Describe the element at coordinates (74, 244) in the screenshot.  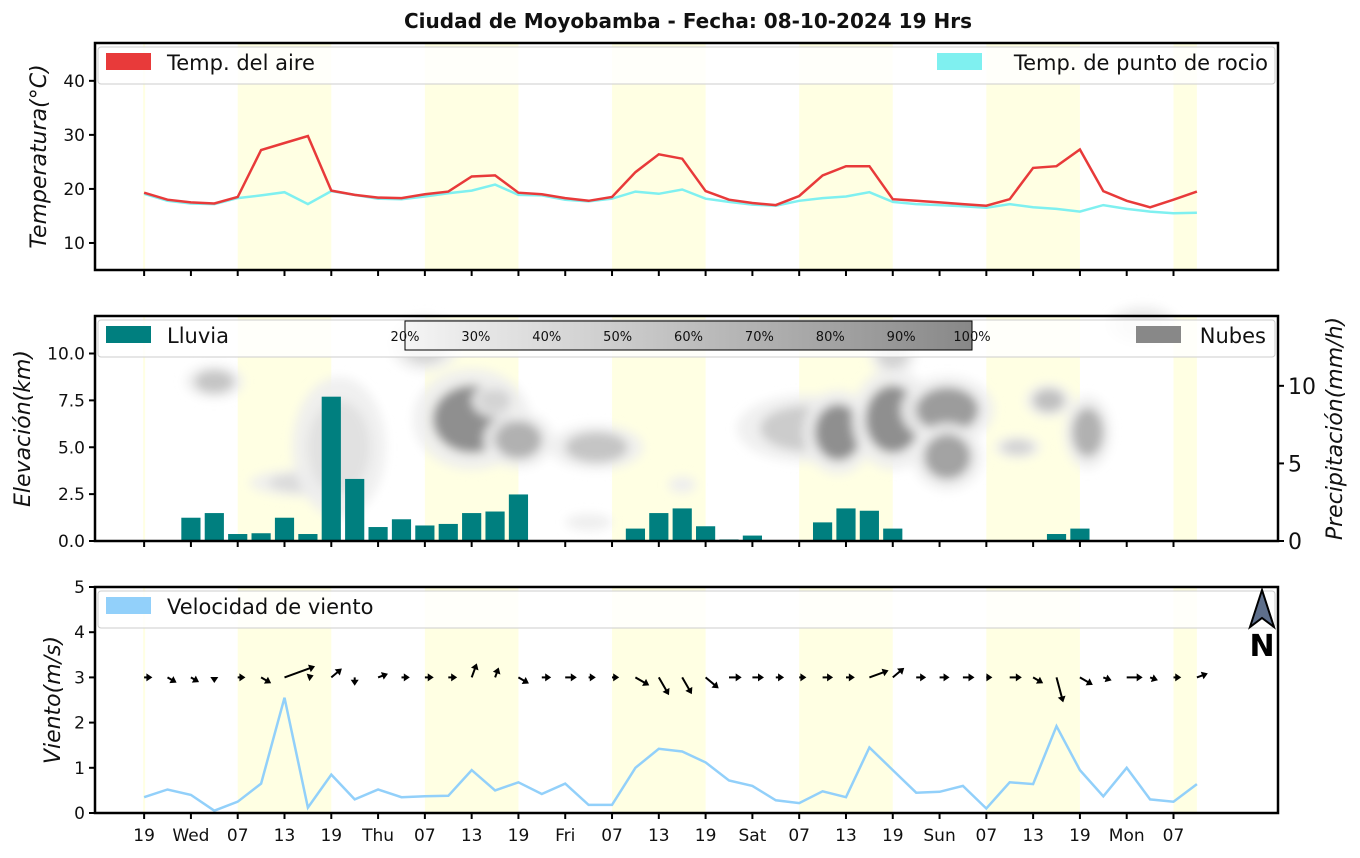
I see `y-tick-label: 10` at that location.